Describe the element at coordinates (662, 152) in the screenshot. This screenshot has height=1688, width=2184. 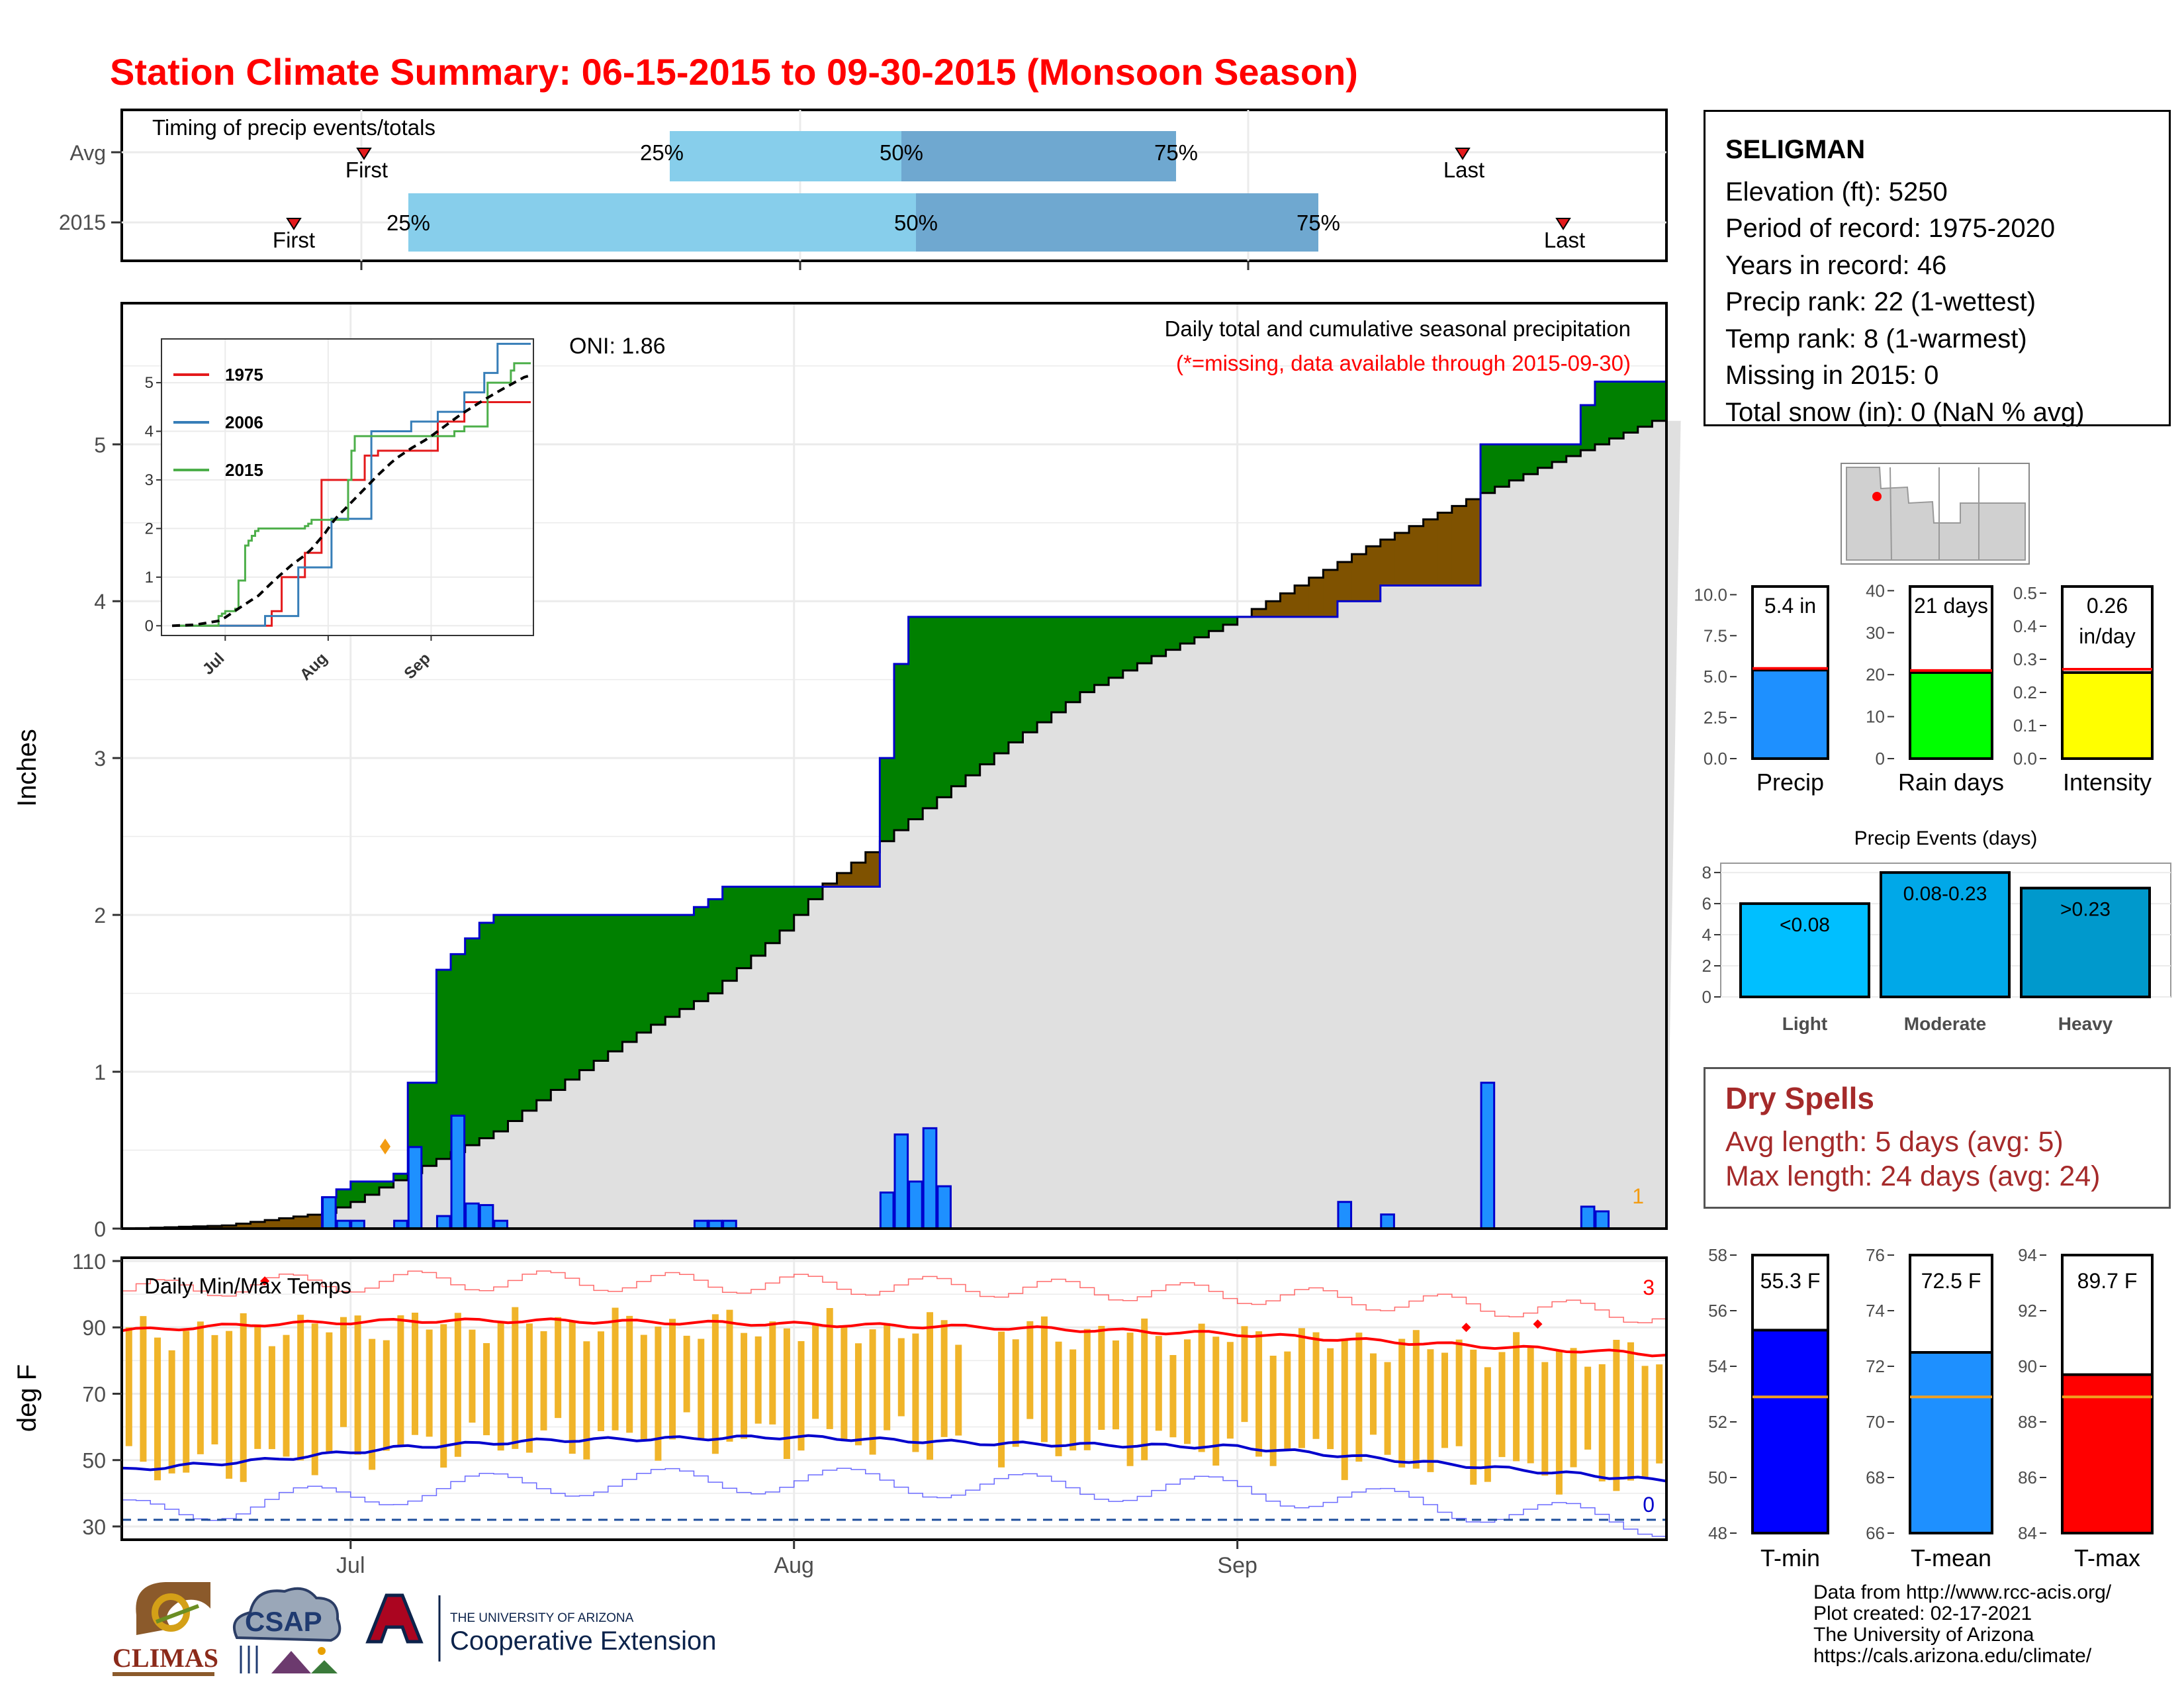
I see `timing-avg-p25: 25%` at that location.